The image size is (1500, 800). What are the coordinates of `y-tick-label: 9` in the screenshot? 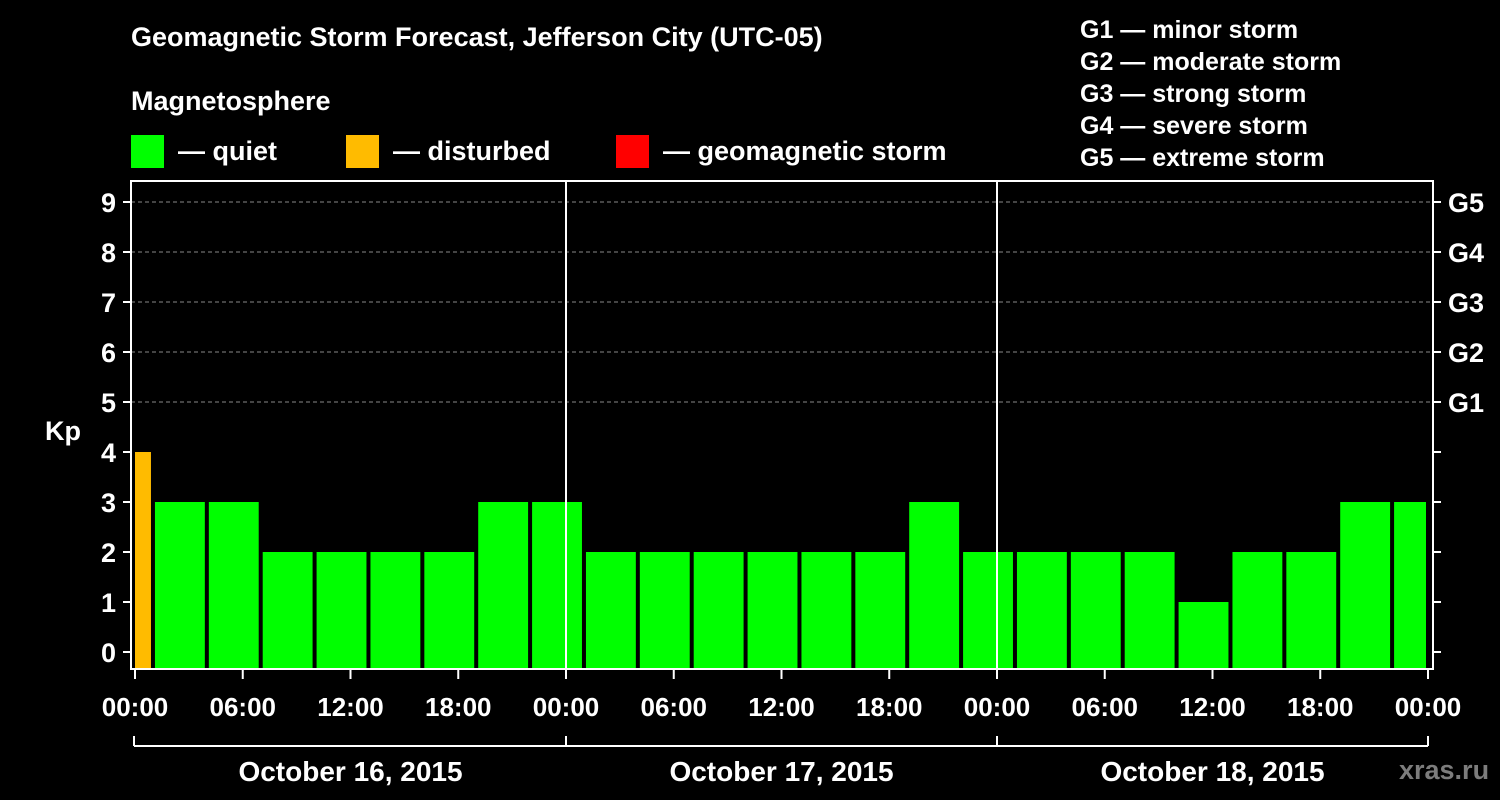 It's located at (108, 203).